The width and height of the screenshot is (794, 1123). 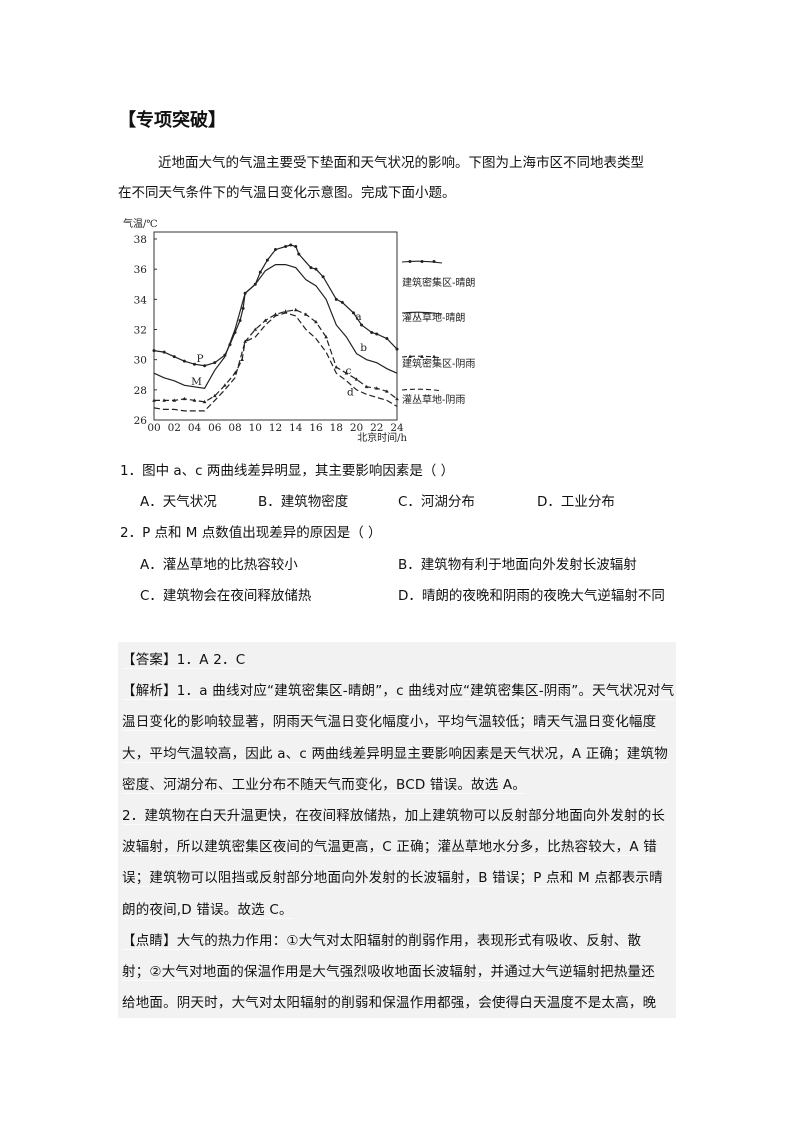 What do you see at coordinates (178, 502) in the screenshot?
I see `q1-option-a: A．天气状况` at bounding box center [178, 502].